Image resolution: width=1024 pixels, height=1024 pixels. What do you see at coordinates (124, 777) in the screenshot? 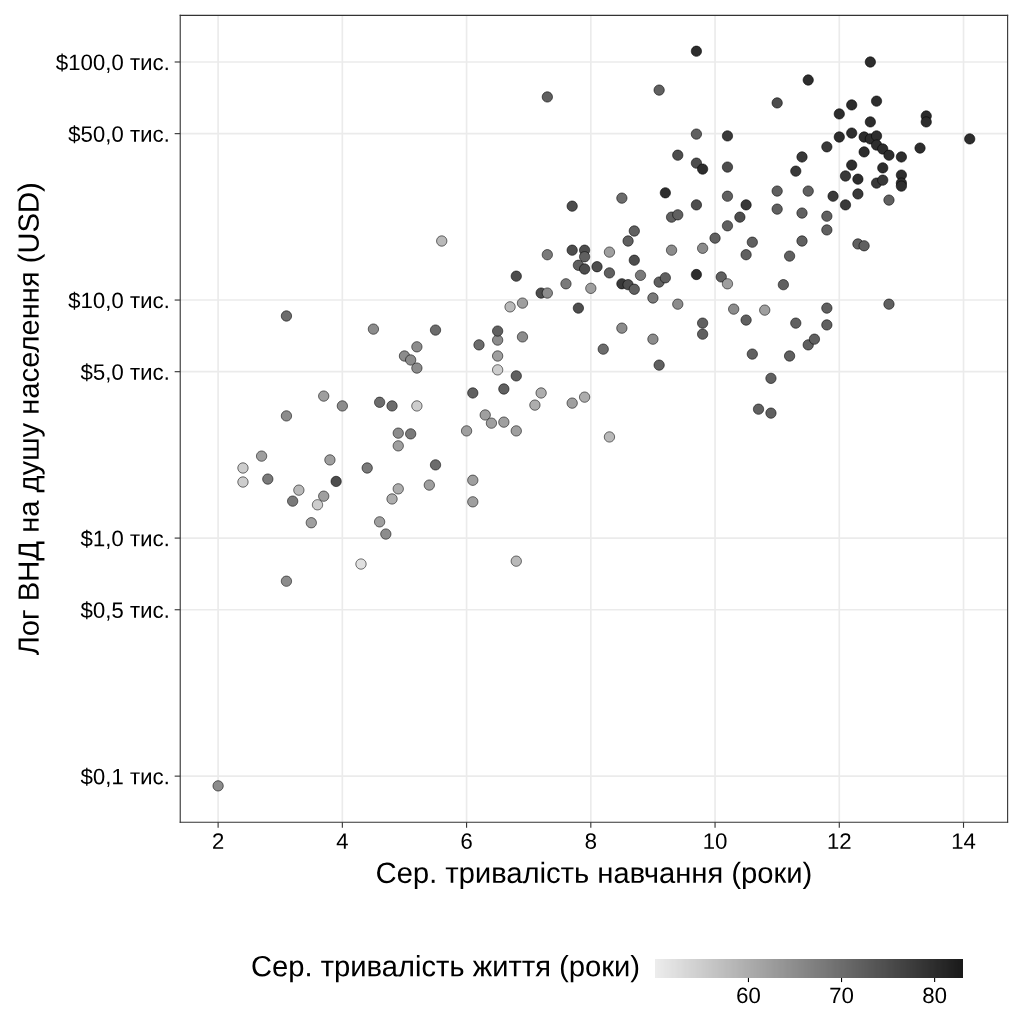
I see `y-tick-label: $0,1 тис.` at bounding box center [124, 777].